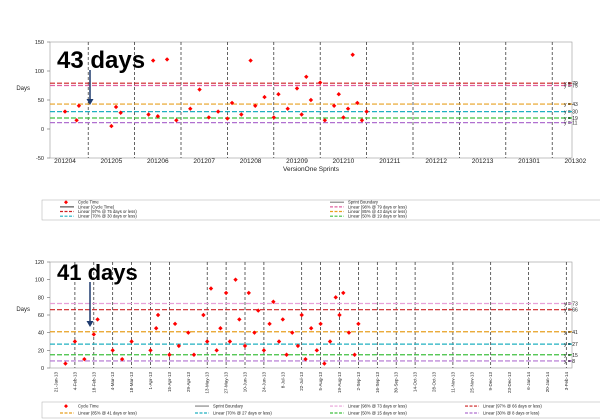 The height and width of the screenshot is (420, 600). I want to click on x-tick-label: 2-Sep-13, so click(358, 381).